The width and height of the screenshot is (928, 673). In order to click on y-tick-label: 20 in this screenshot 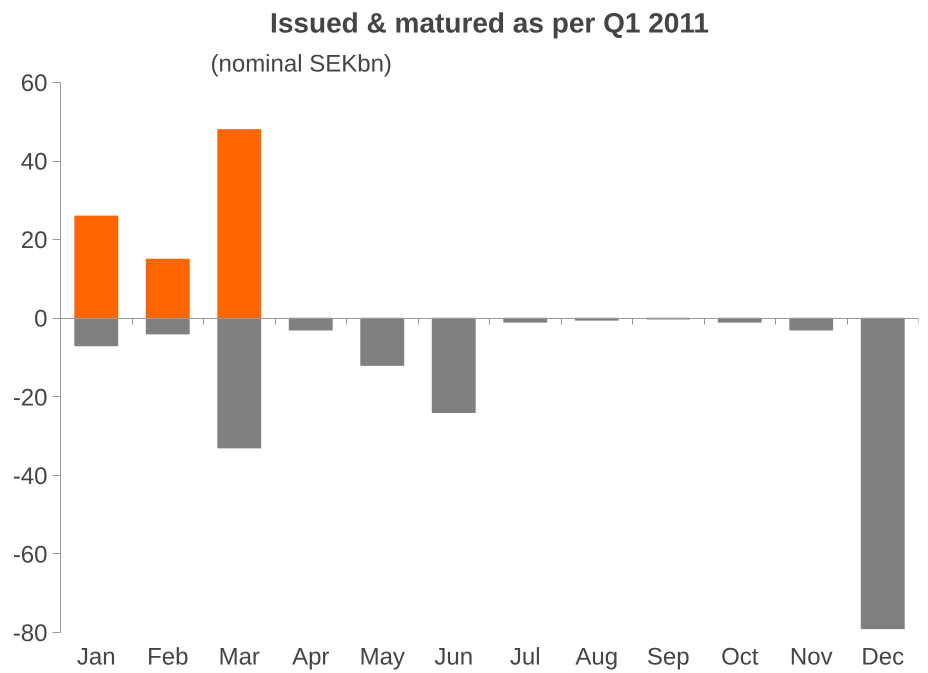, I will do `click(34, 240)`.